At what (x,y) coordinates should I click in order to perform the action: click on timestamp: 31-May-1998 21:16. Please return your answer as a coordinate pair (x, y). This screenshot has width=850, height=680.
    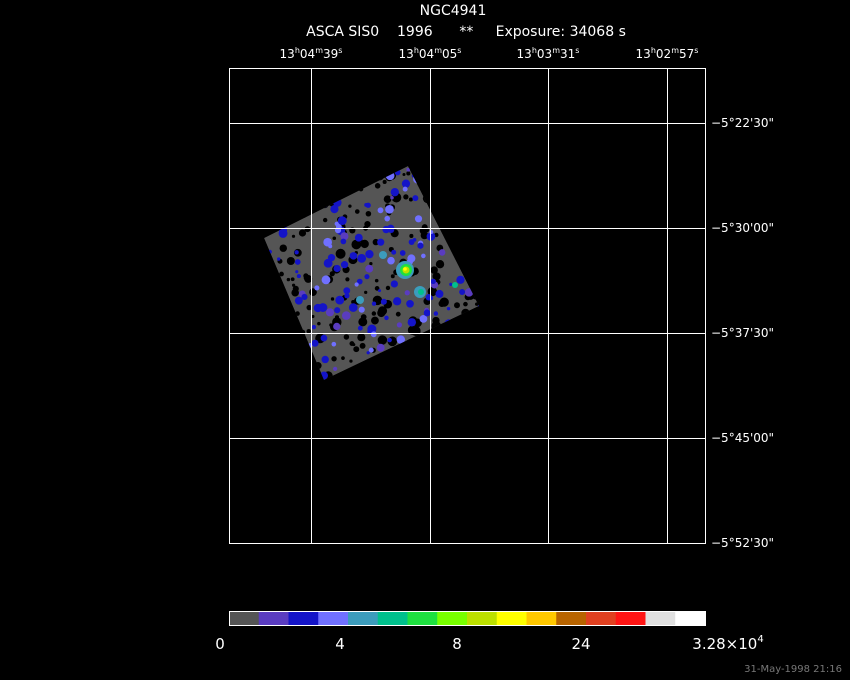
    Looking at the image, I should click on (793, 669).